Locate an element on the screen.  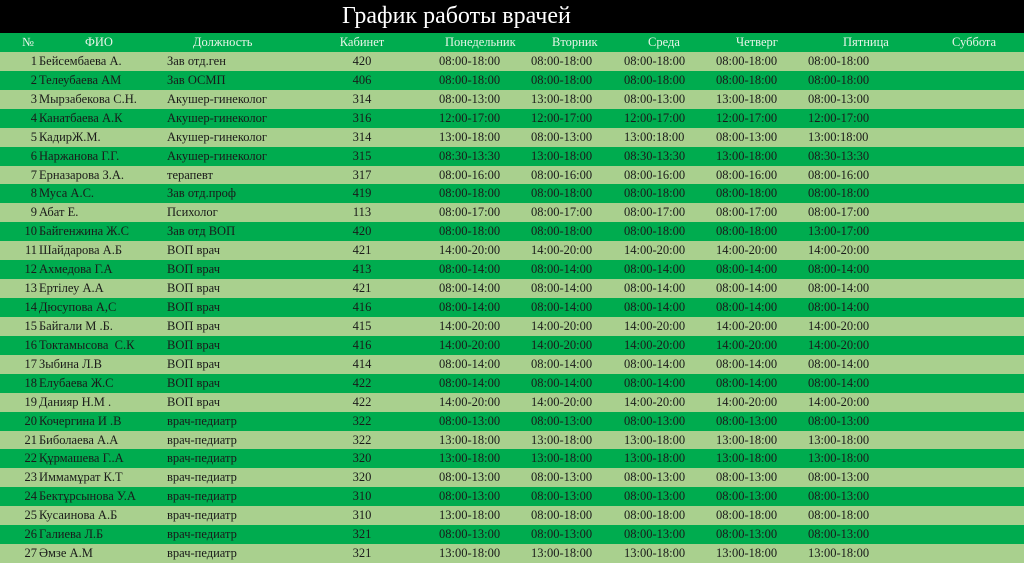
monday-hours: 12:00-17:00 is located at coordinates (470, 117).